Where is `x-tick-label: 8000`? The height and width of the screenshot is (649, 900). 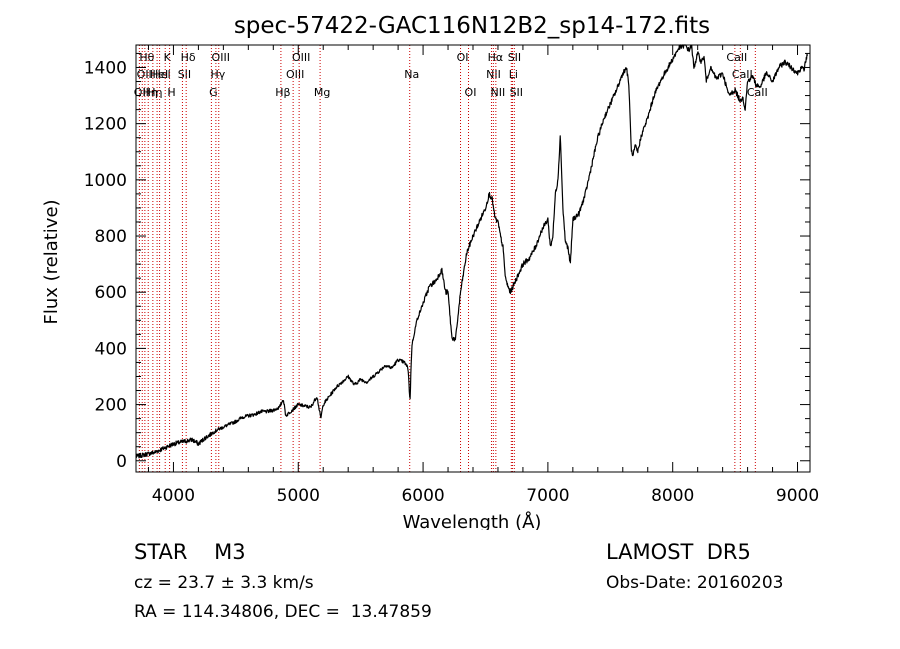
x-tick-label: 8000 is located at coordinates (672, 496).